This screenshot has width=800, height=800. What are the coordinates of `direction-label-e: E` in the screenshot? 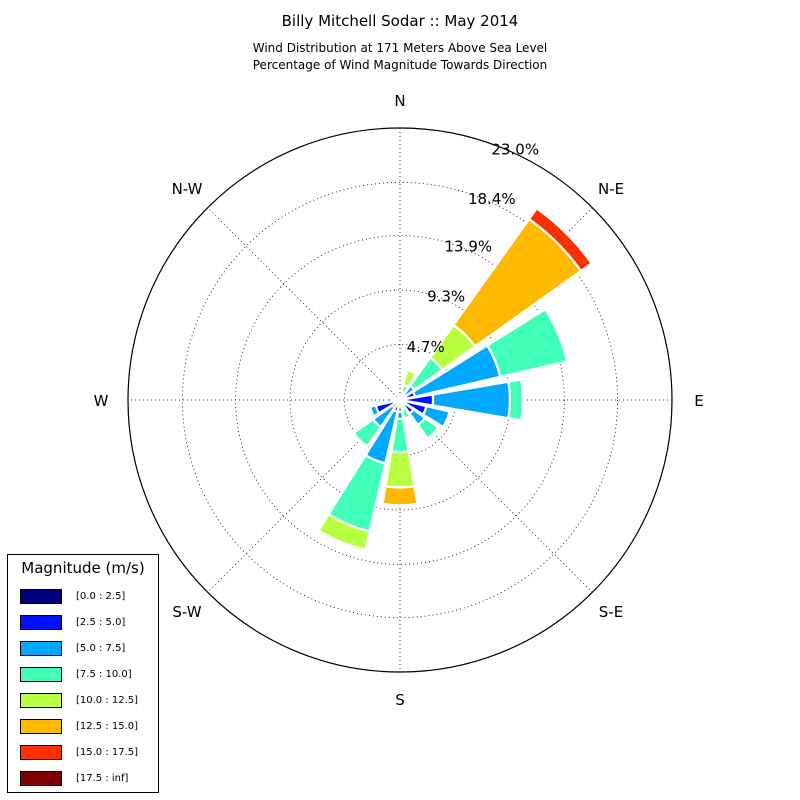 It's located at (698, 401).